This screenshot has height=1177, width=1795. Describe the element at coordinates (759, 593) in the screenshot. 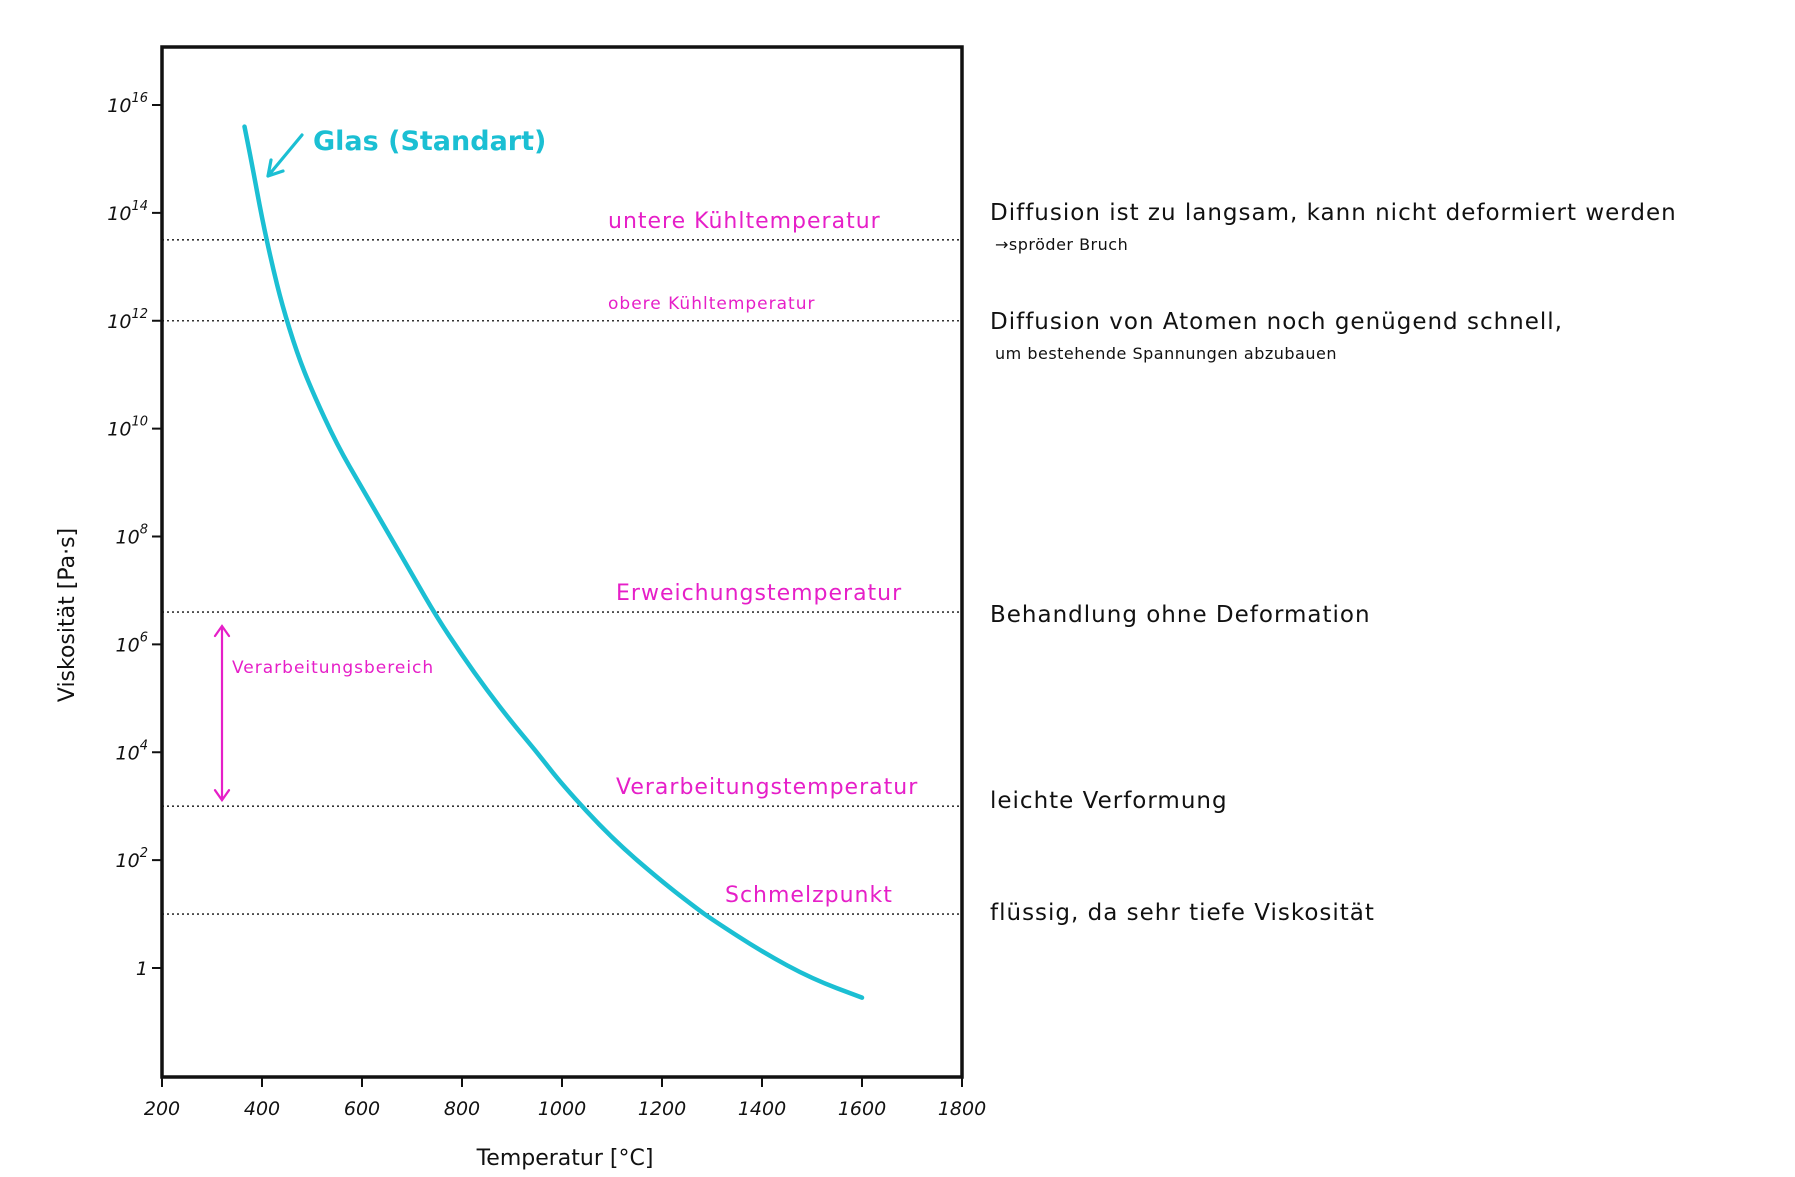

I see `reference-line-label: Erweichungstemperatur` at that location.